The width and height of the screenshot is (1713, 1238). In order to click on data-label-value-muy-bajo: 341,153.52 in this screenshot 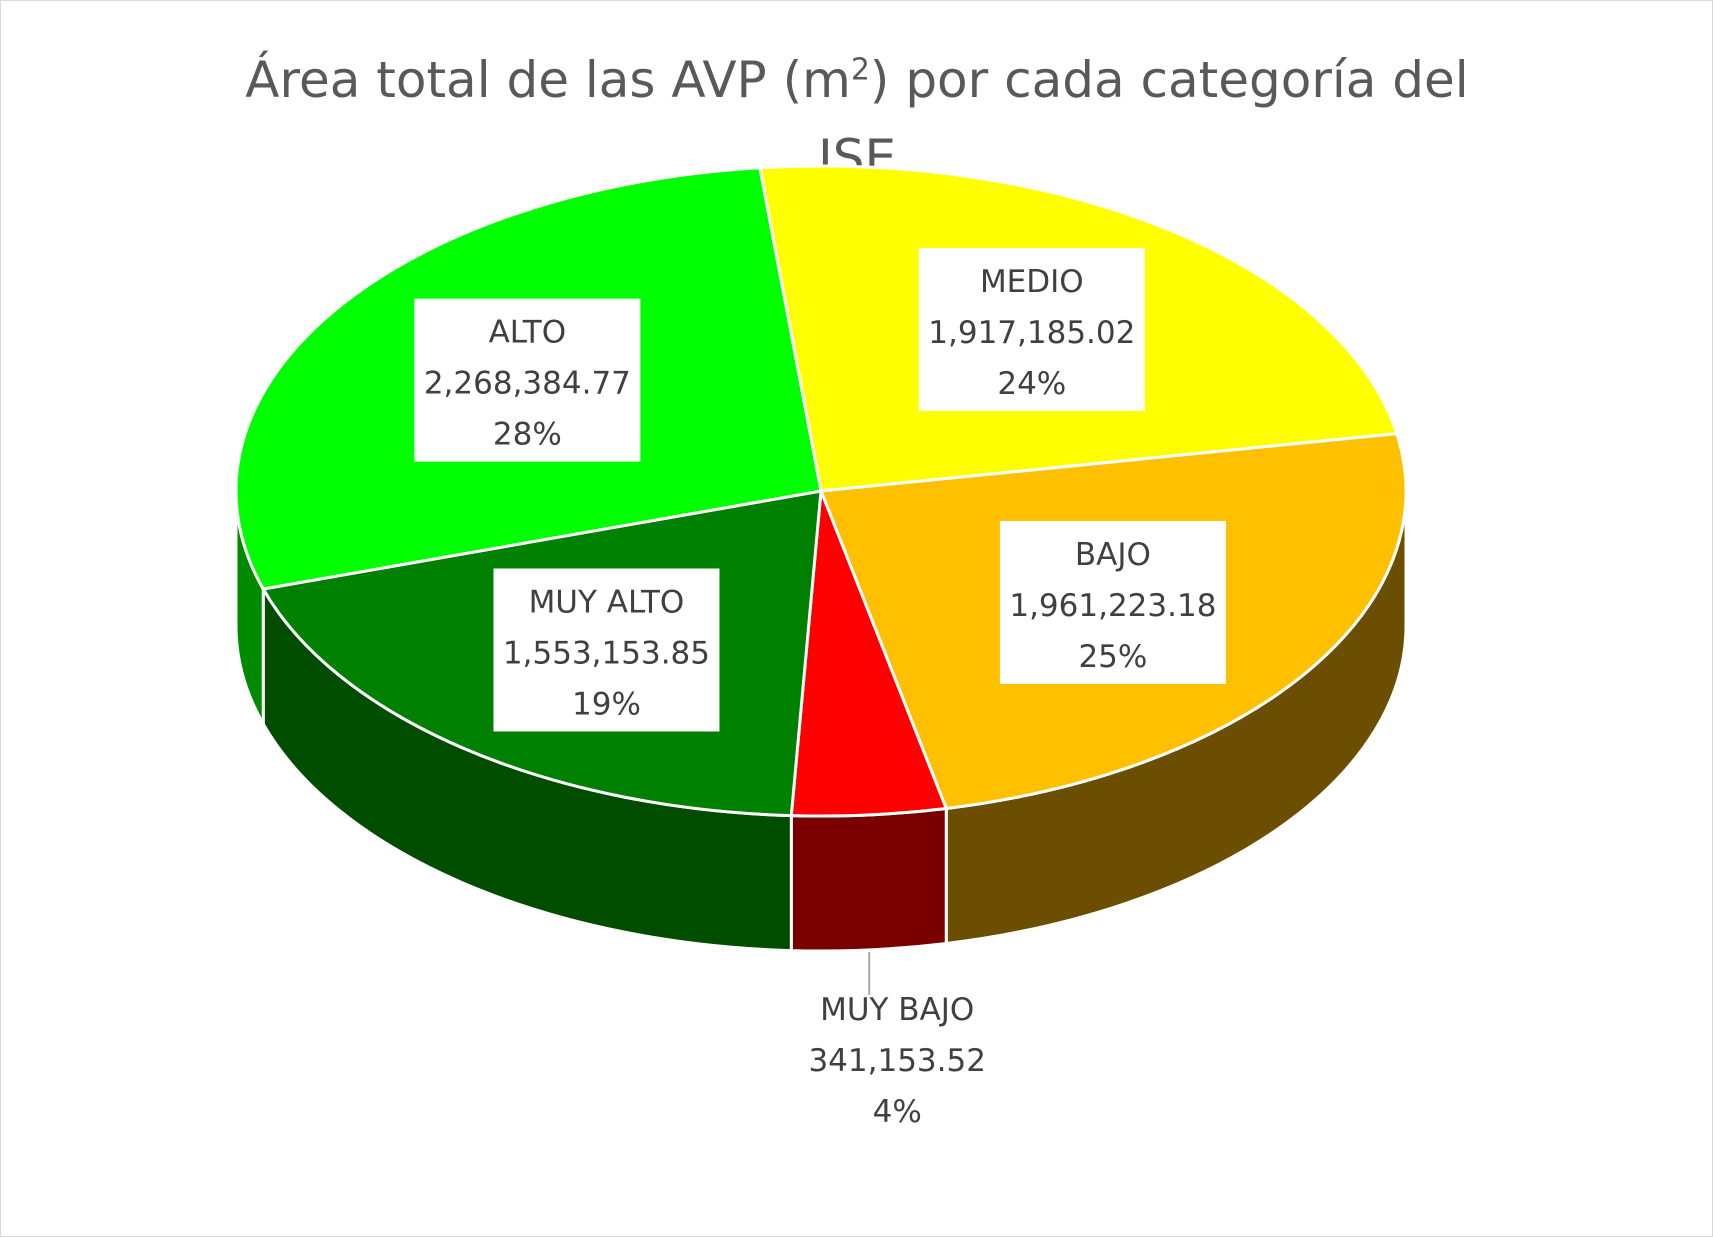, I will do `click(897, 1061)`.